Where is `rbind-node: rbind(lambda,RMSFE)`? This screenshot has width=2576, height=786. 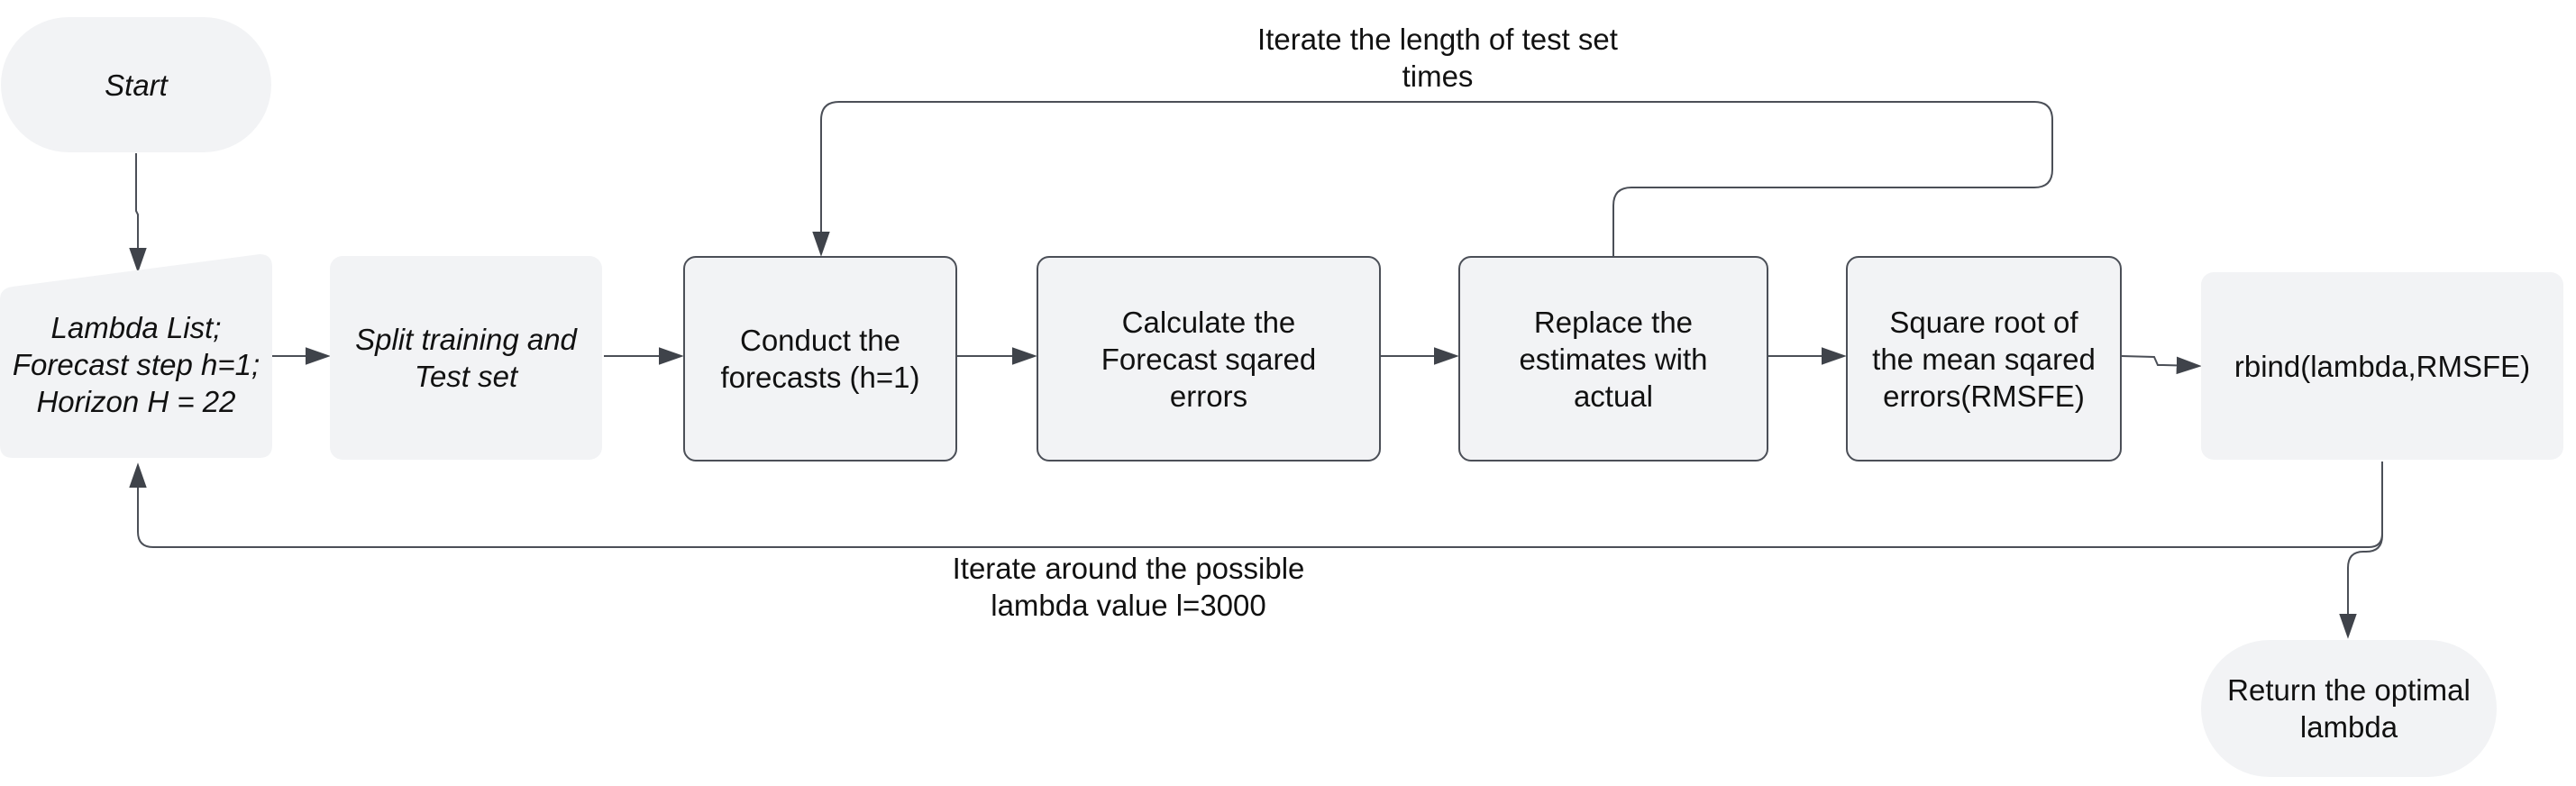 rbind-node: rbind(lambda,RMSFE) is located at coordinates (2382, 366).